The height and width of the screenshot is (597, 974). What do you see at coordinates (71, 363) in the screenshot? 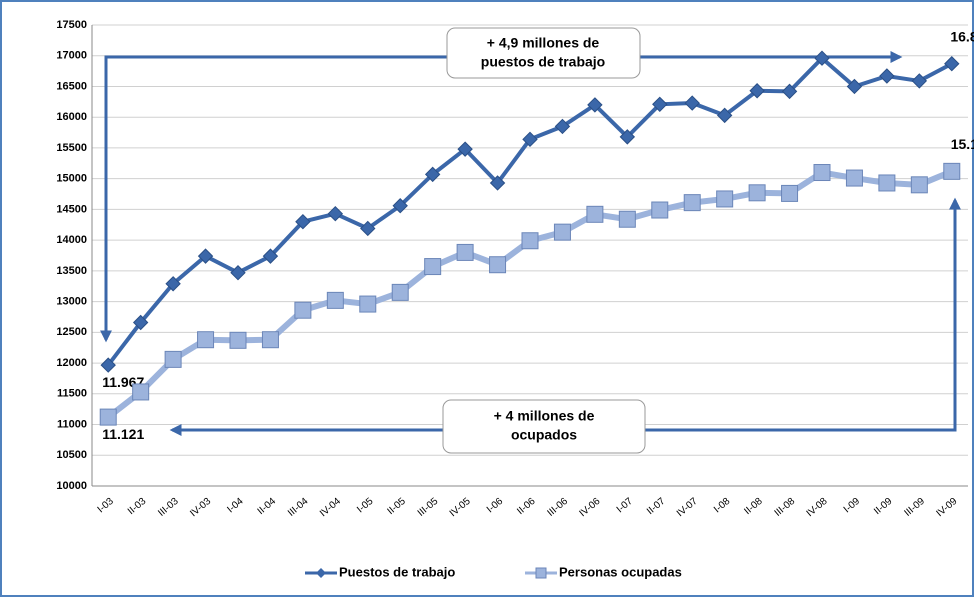
I see `y-tick-label: 12000` at bounding box center [71, 363].